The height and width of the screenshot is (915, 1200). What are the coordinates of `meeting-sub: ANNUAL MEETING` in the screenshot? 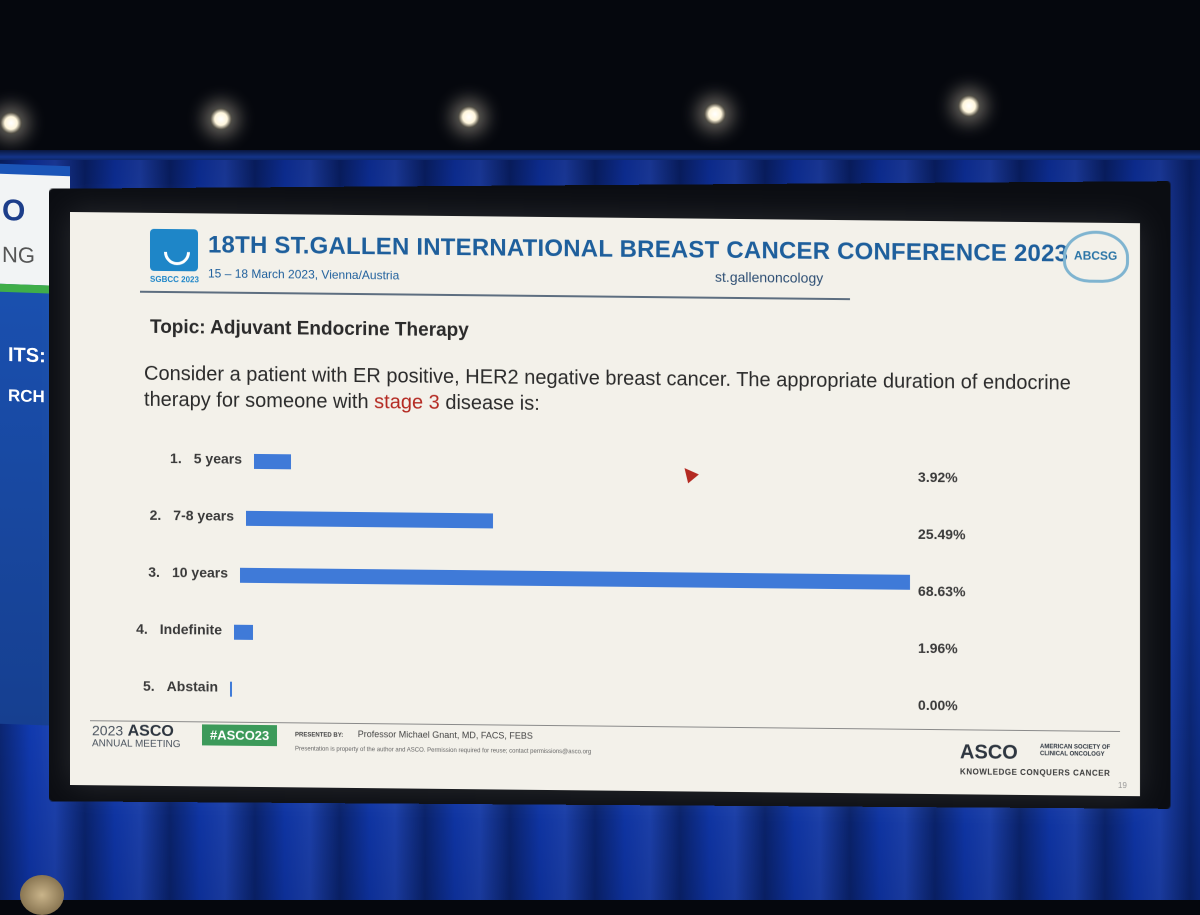 It's located at (136, 744).